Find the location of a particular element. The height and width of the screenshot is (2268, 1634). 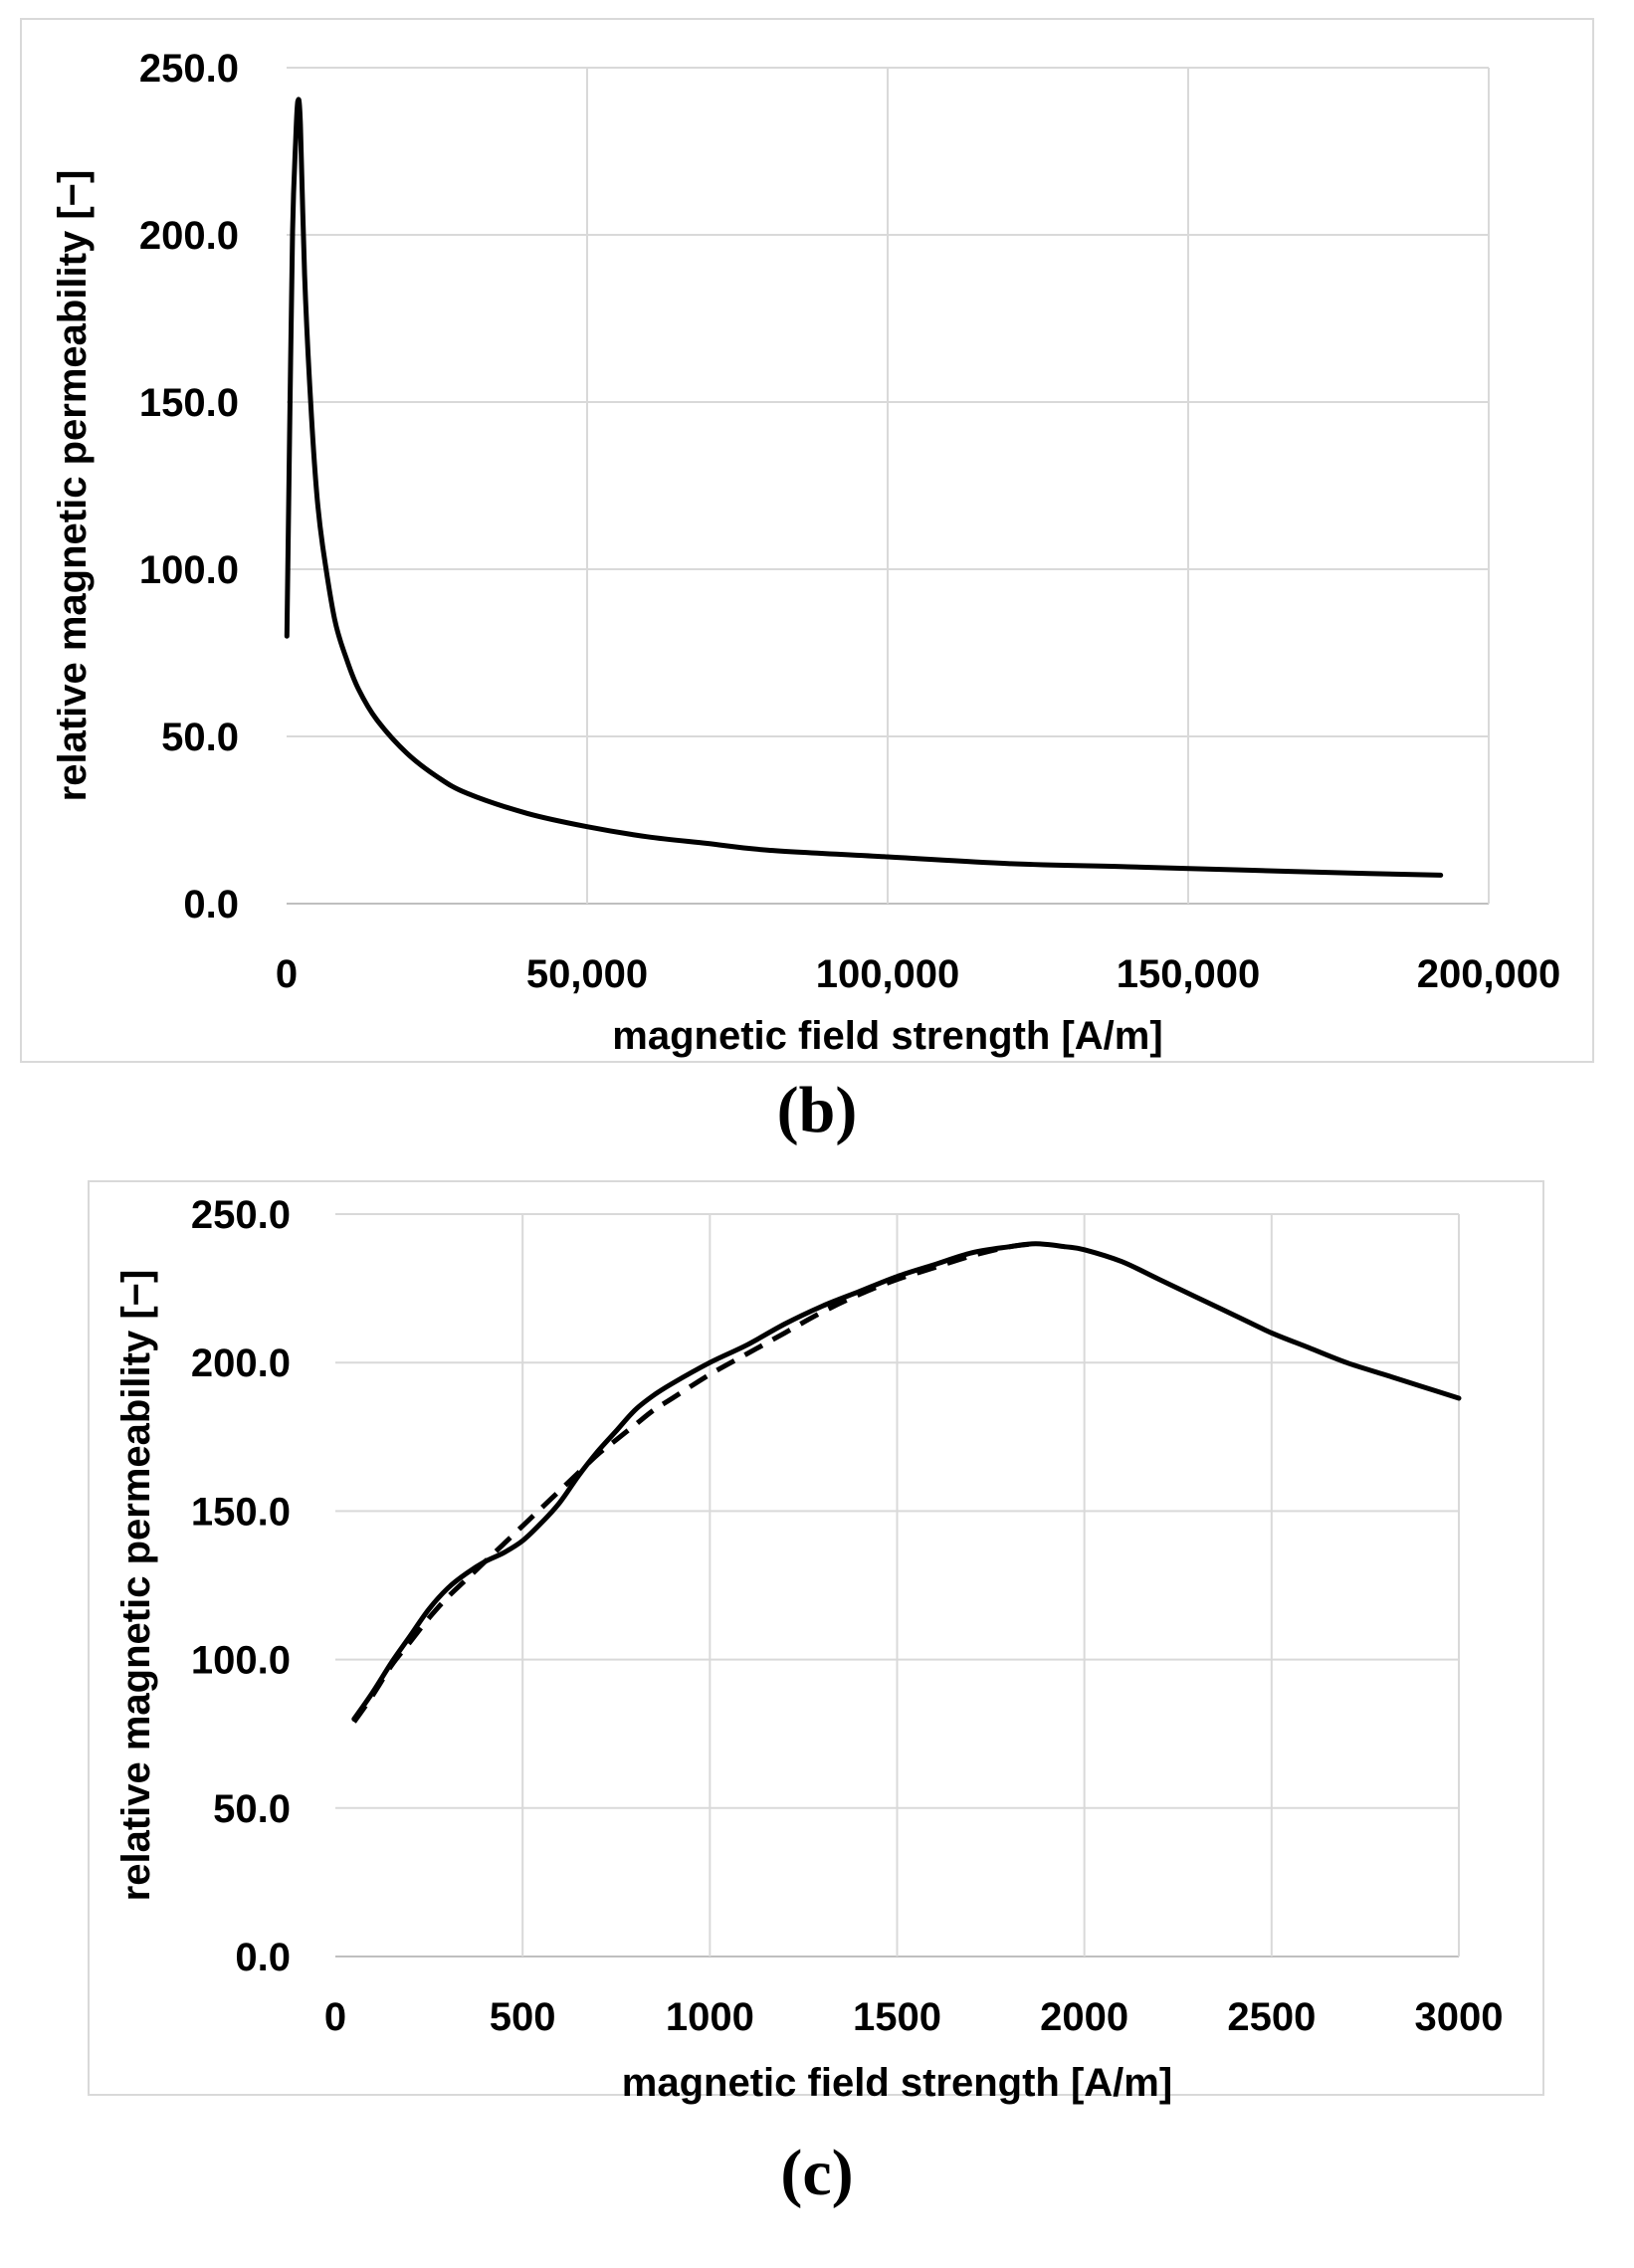

x-tick-label: 2500 is located at coordinates (1271, 2017).